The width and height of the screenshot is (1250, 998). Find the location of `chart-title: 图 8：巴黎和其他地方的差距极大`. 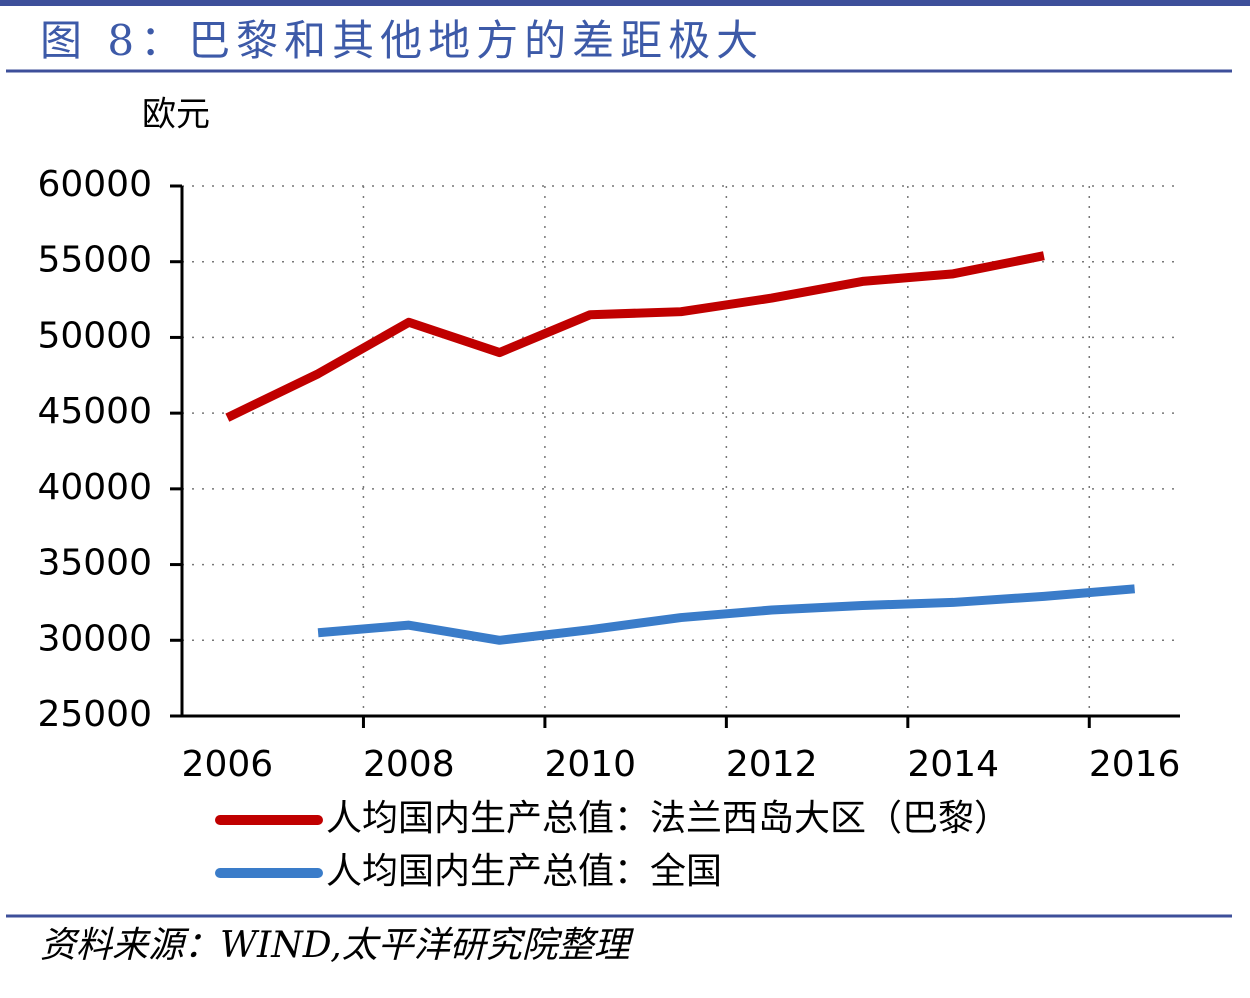

chart-title: 图 8：巴黎和其他地方的差距极大 is located at coordinates (402, 40).